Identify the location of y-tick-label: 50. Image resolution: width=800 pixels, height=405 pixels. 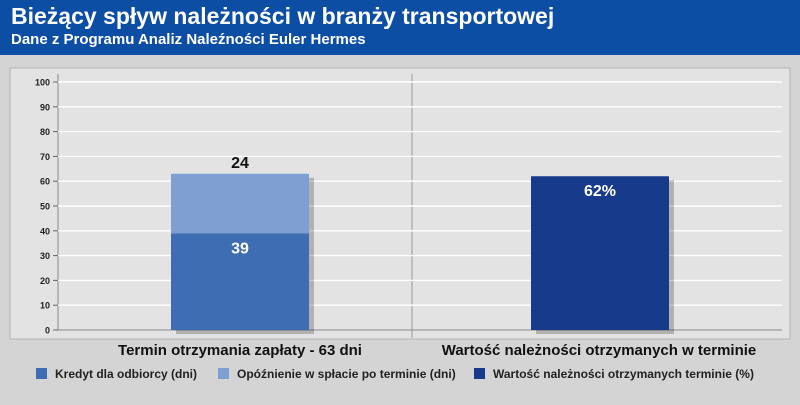
(45, 207).